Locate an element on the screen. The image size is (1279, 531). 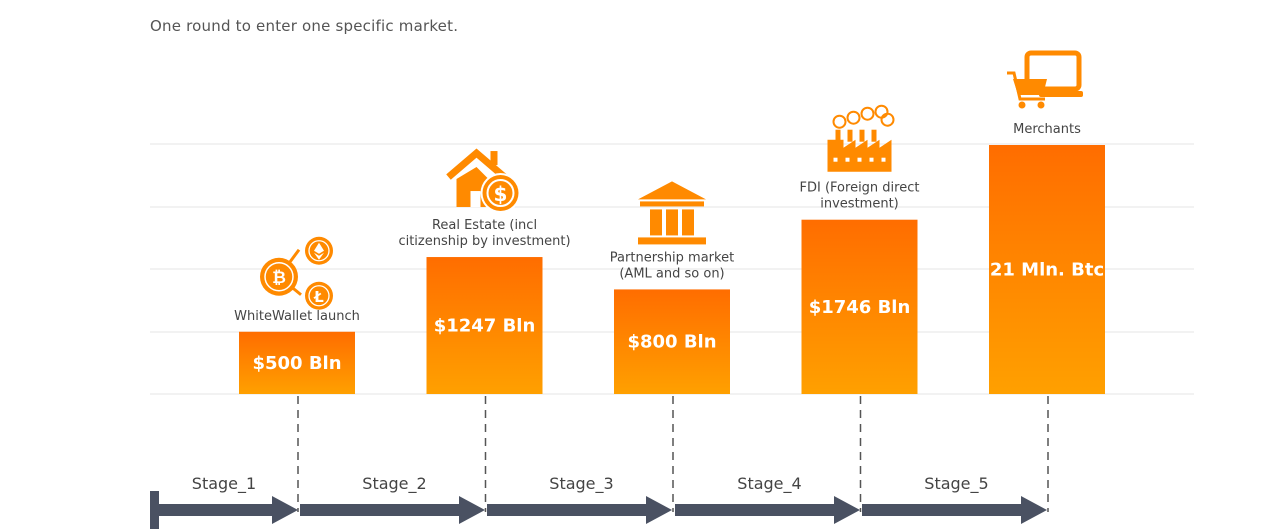
bar-value-label: $800 Bln is located at coordinates (671, 342).